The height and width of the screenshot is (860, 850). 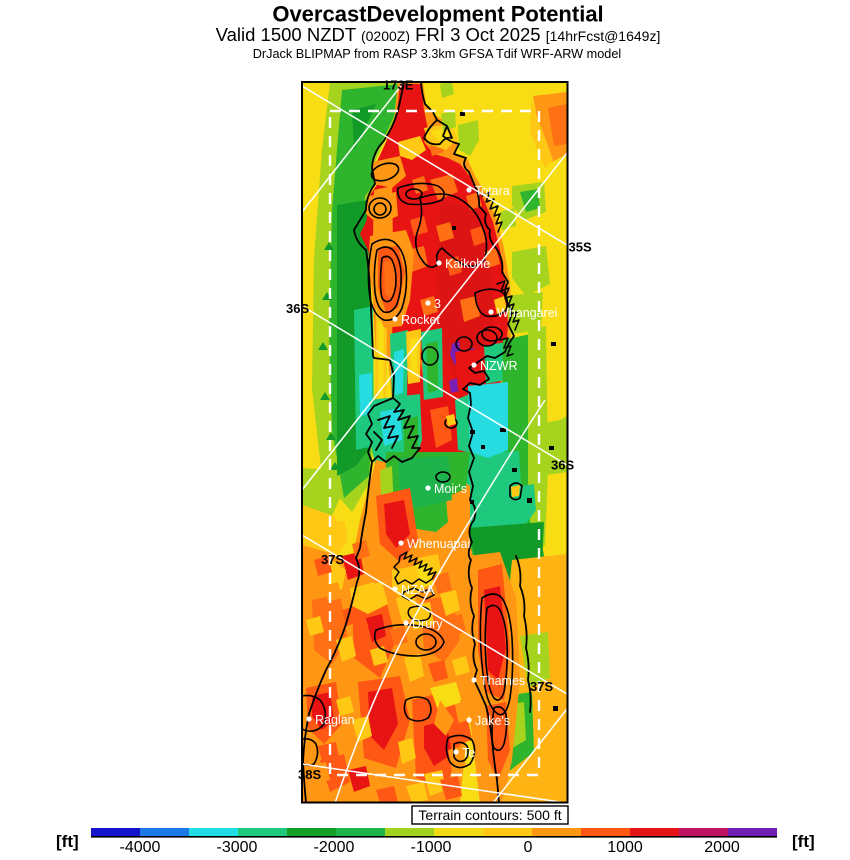 I want to click on svg-text: Whenuapai, so click(x=438, y=544).